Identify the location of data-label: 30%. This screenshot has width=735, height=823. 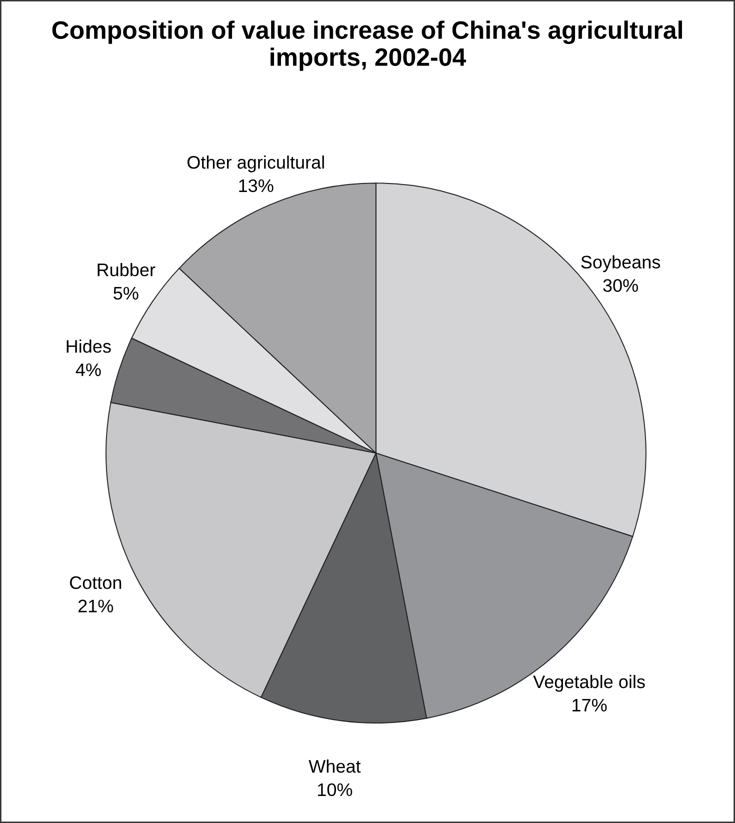
(620, 285).